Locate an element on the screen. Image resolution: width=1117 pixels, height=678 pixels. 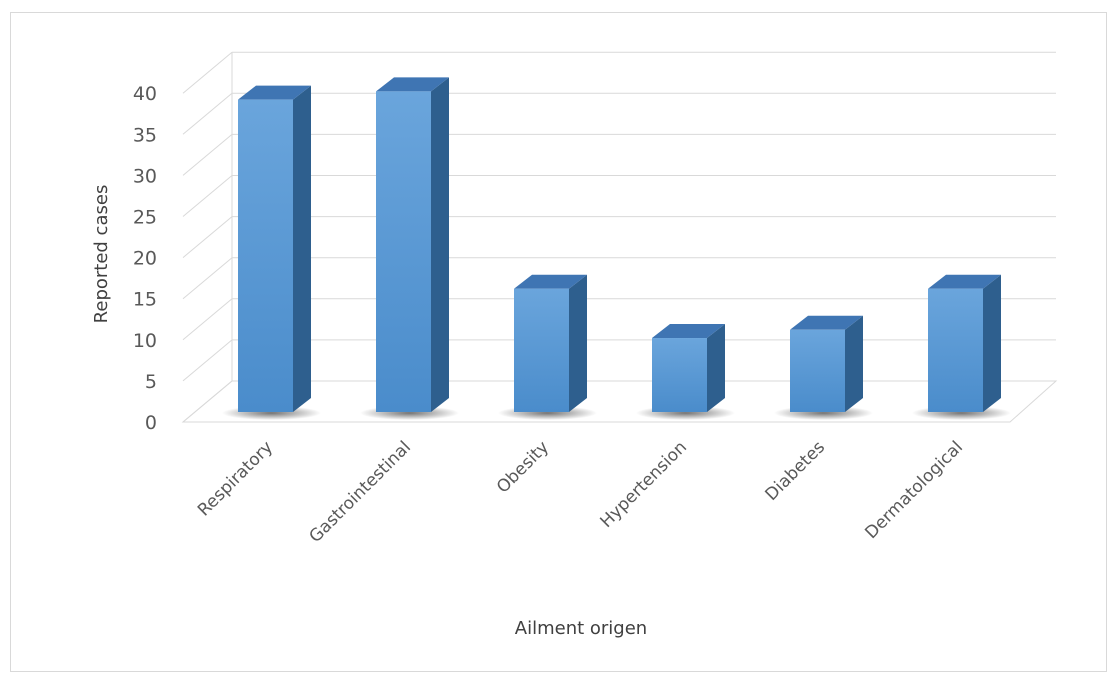
y-tick-label: 30 is located at coordinates (145, 176).